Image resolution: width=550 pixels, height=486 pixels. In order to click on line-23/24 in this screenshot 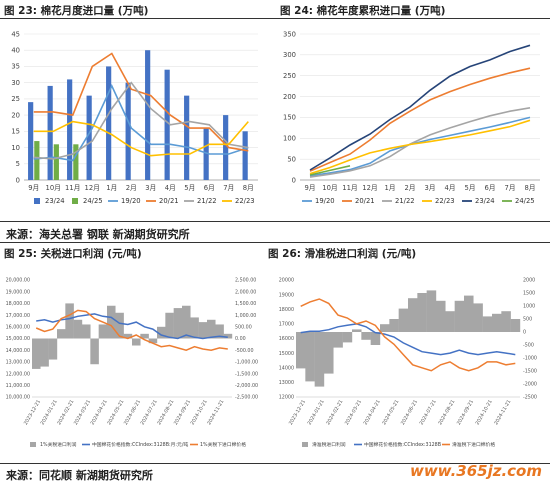, I will do `click(420, 107)`.